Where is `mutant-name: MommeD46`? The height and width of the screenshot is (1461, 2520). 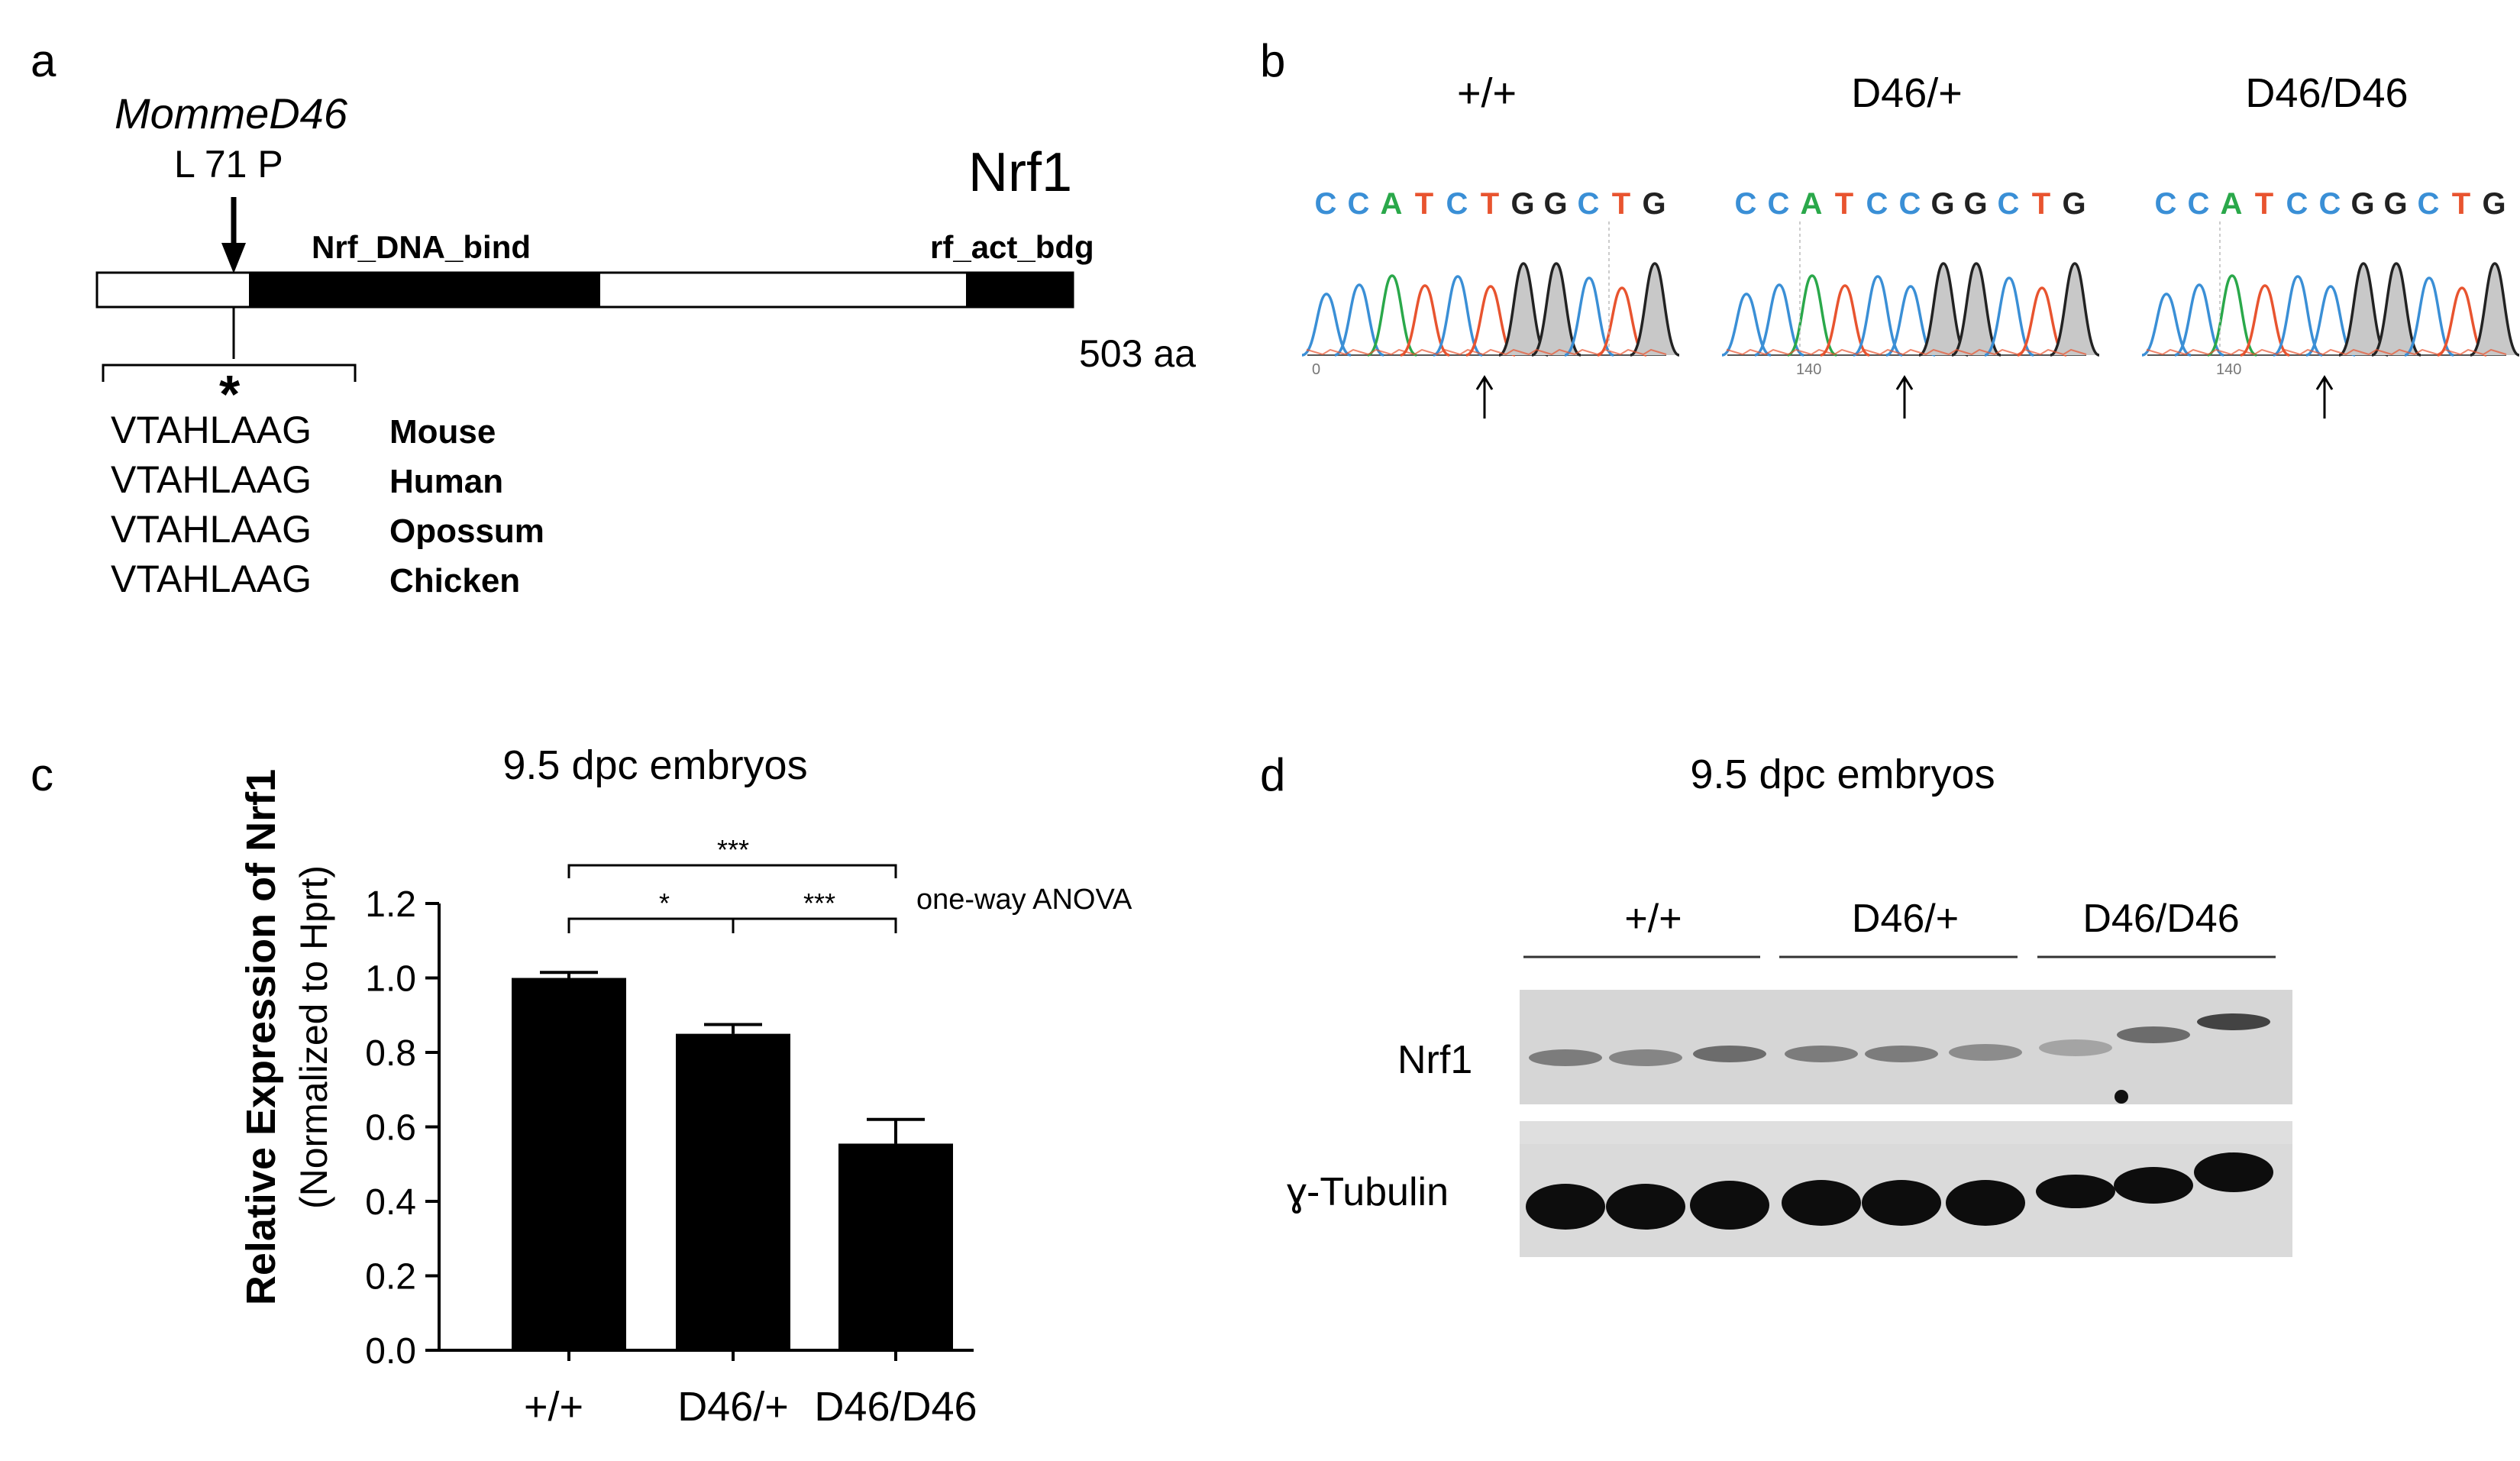
mutant-name: MommeD46 is located at coordinates (232, 113).